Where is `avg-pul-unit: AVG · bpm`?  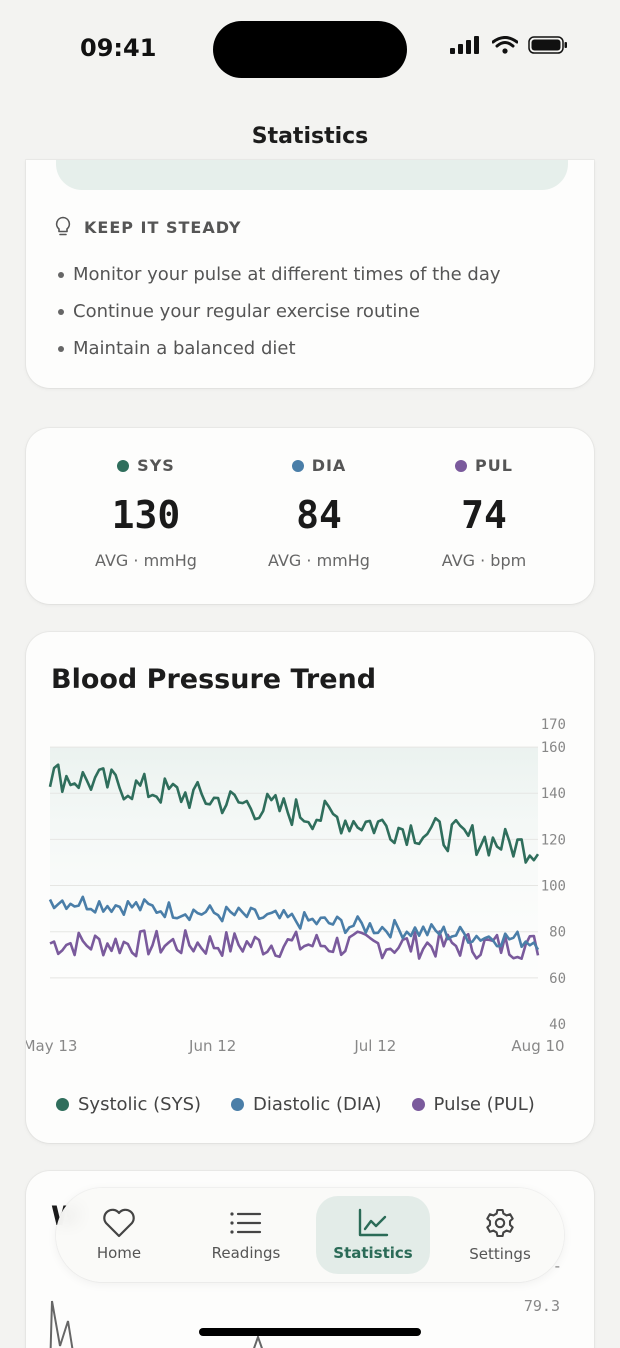 avg-pul-unit: AVG · bpm is located at coordinates (484, 560).